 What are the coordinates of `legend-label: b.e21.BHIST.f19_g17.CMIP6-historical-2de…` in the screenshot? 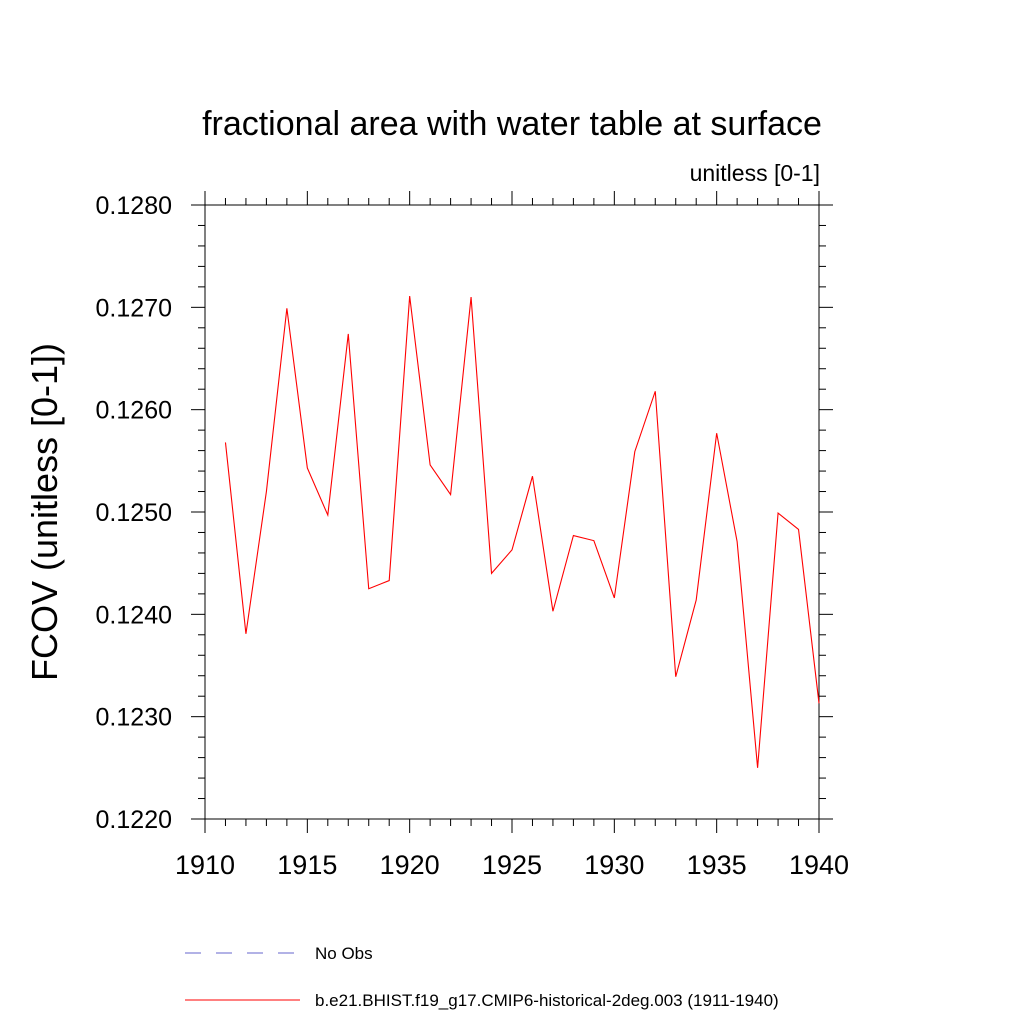 It's located at (547, 1000).